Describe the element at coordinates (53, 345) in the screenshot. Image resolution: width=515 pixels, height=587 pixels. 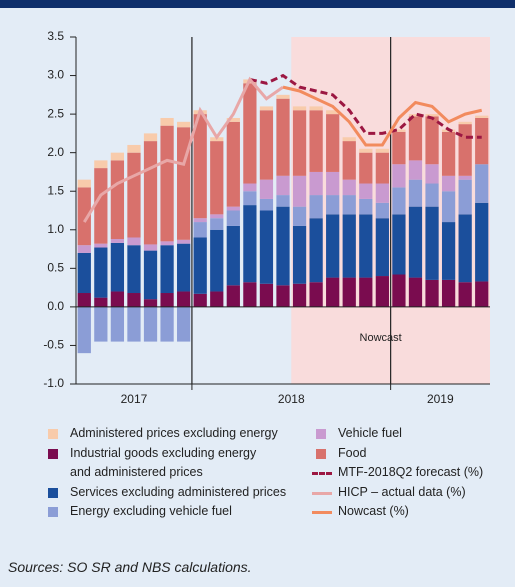
I see `y-tick-label: -0.5` at that location.